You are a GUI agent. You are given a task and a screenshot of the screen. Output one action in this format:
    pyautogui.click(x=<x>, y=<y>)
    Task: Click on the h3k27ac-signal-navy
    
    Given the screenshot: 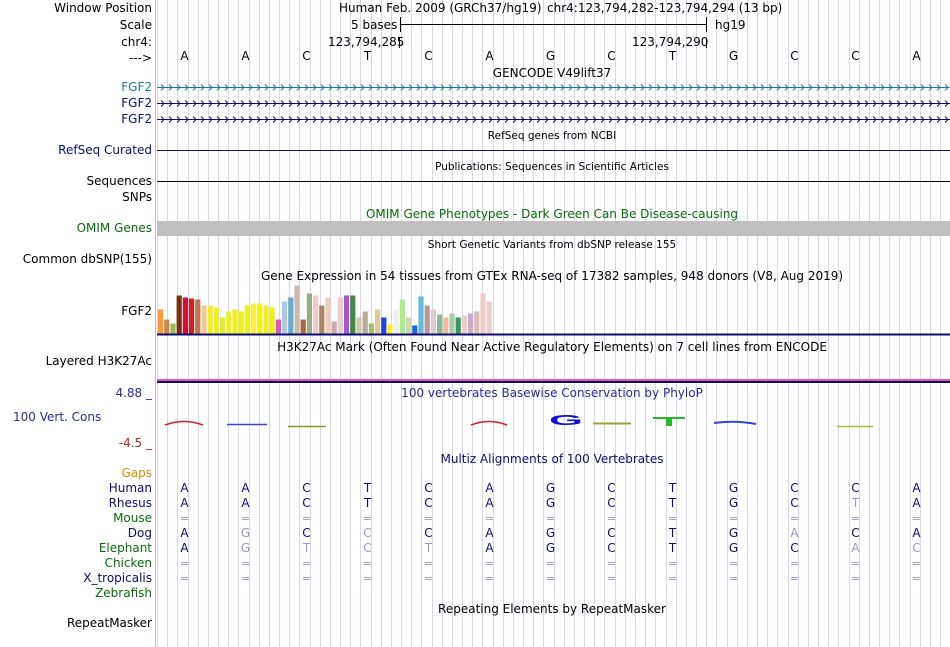 What is the action you would take?
    pyautogui.click(x=553, y=382)
    